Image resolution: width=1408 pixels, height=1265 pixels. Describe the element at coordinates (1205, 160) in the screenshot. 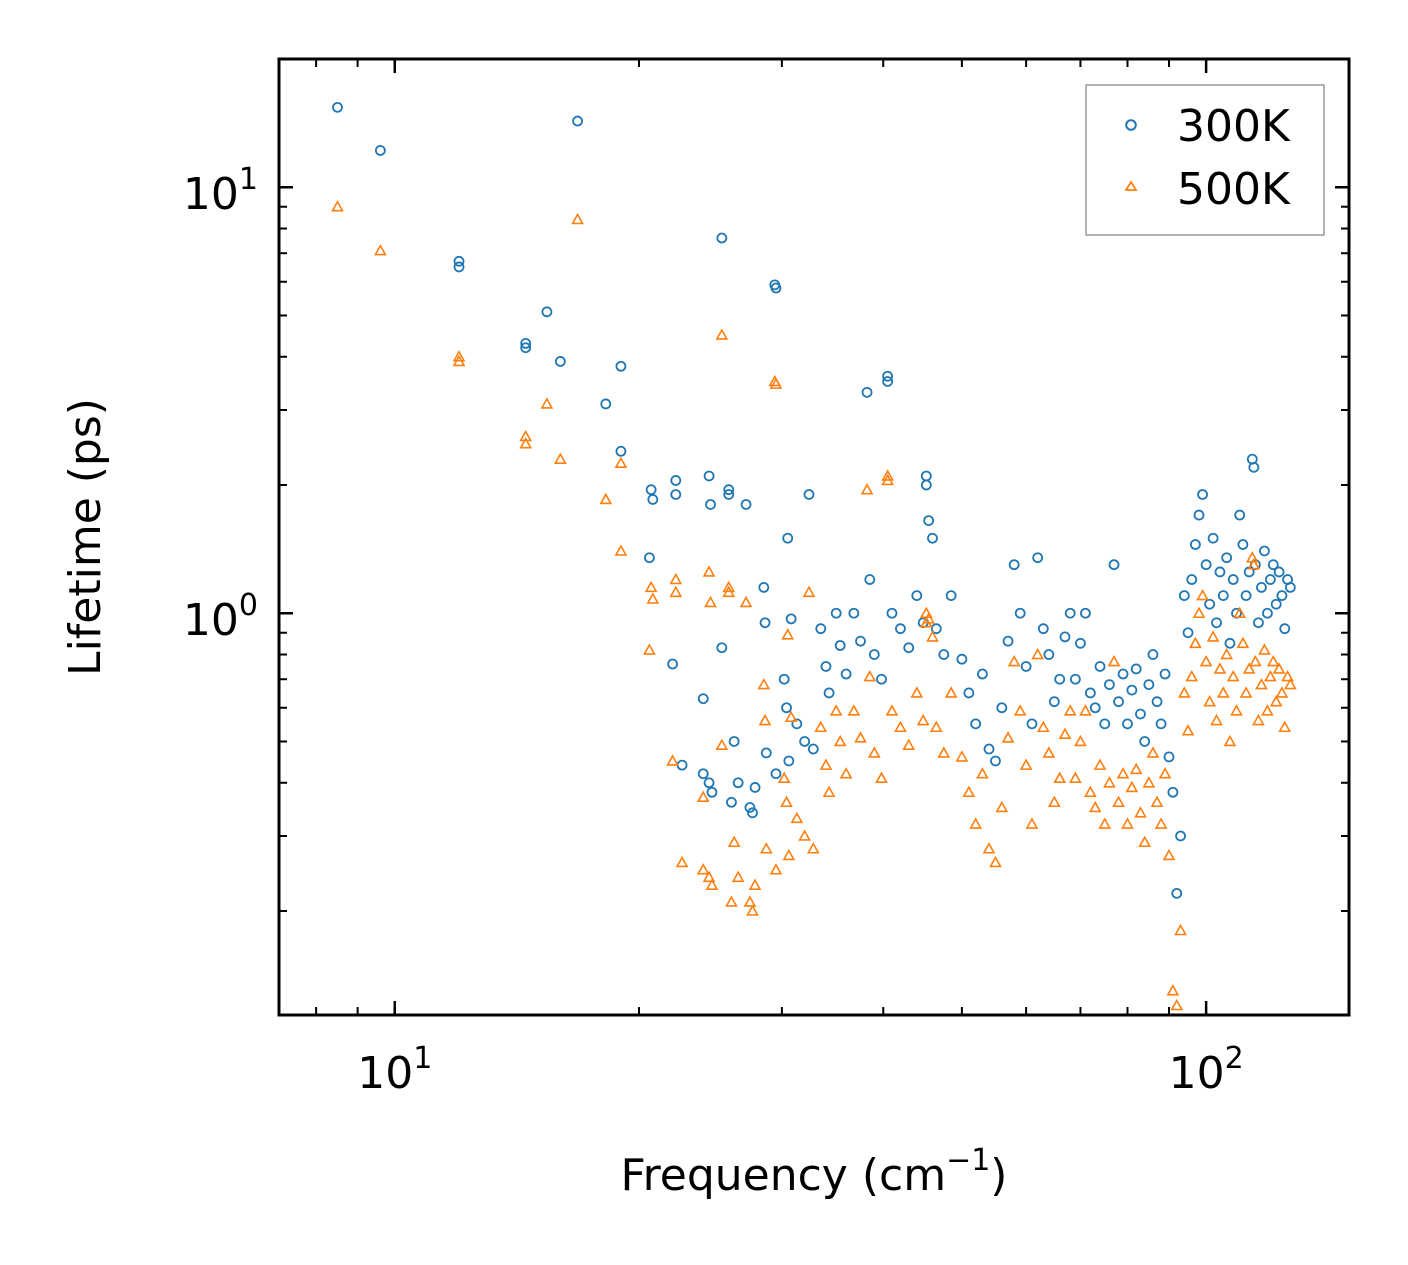

I see `legend-frame` at that location.